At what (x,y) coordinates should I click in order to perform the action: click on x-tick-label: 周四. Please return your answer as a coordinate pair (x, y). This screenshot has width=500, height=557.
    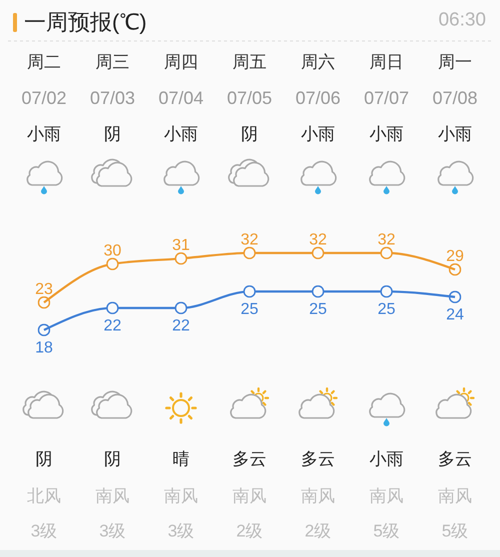
    Looking at the image, I should click on (181, 62).